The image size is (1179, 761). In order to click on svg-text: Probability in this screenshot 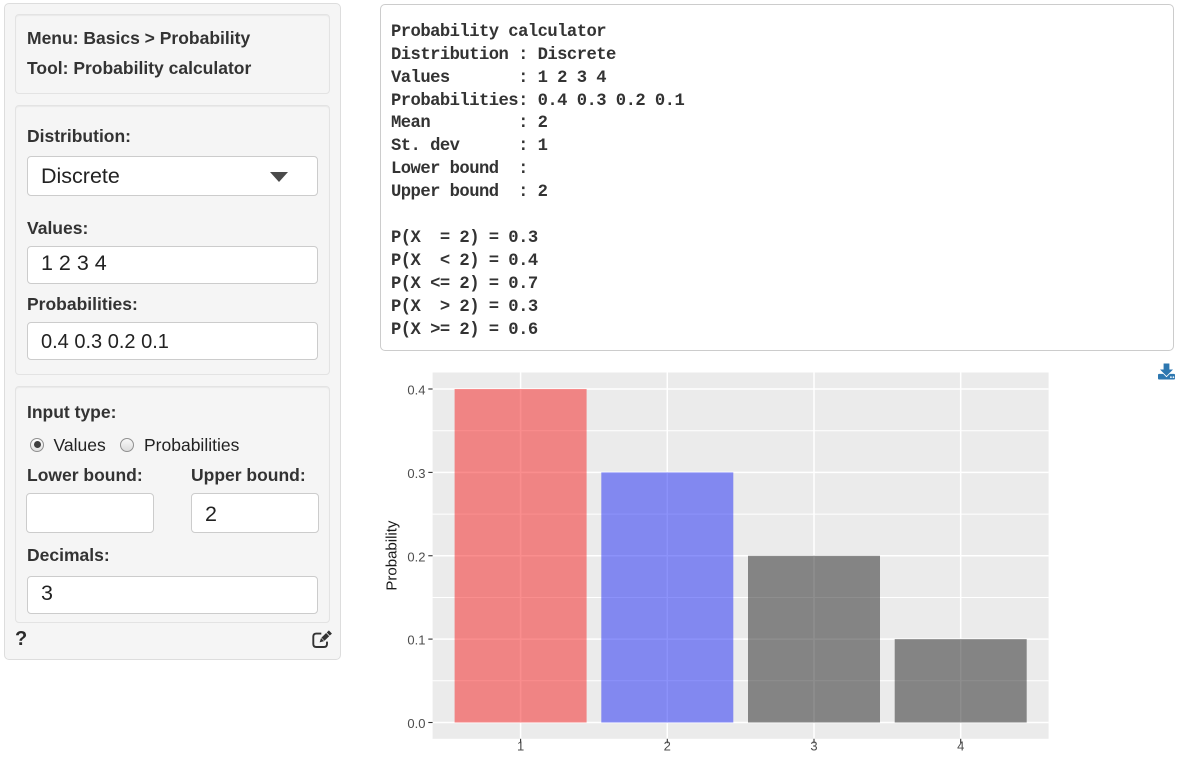, I will do `click(391, 555)`.